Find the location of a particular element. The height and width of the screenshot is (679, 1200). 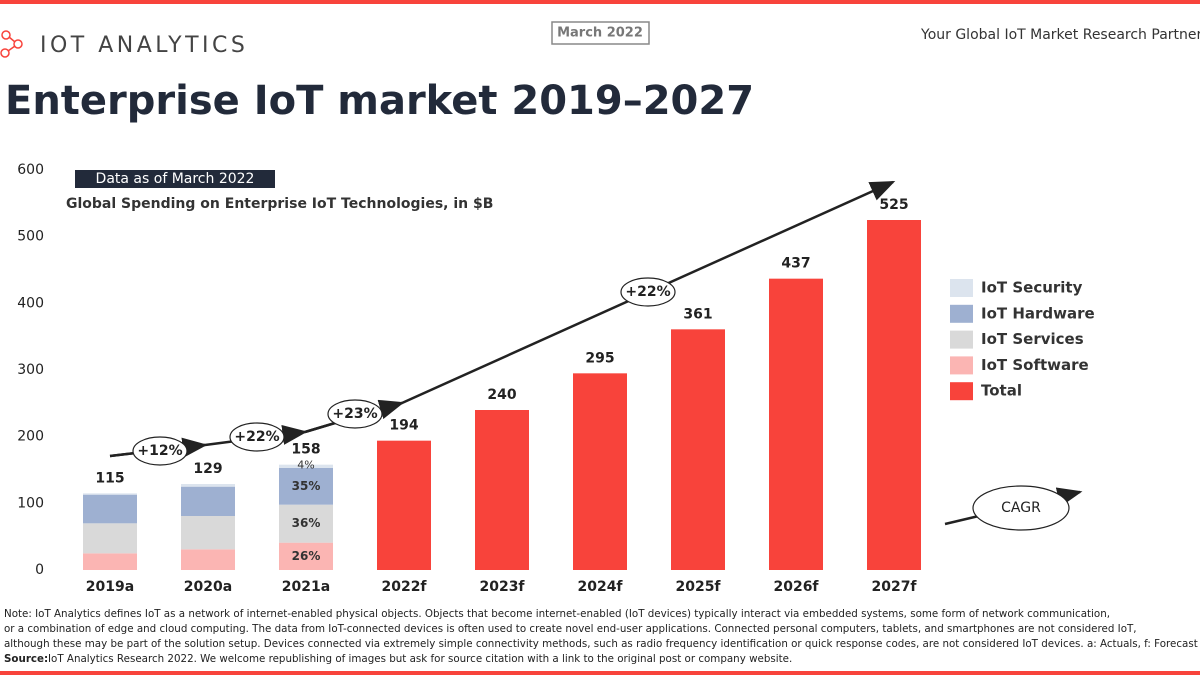

y-tick-label: 600 is located at coordinates (30, 170).